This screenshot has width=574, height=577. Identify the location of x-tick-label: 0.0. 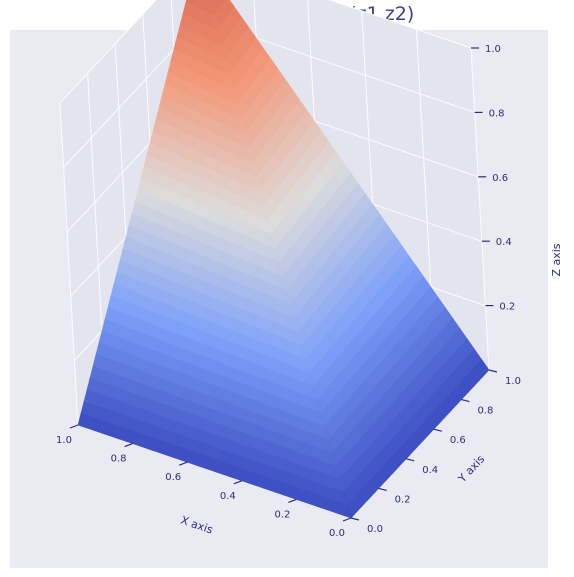
(337, 533).